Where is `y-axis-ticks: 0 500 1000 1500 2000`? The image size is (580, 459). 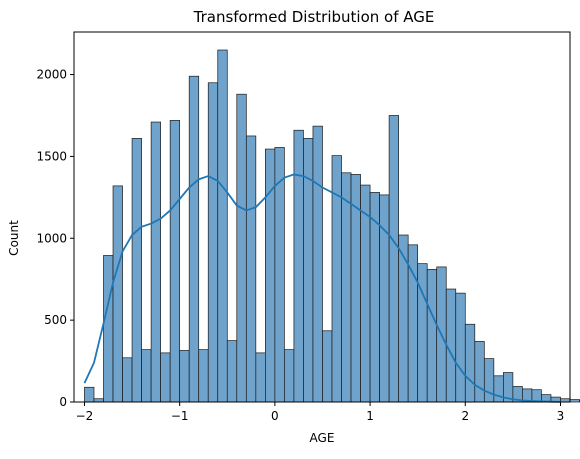 y-axis-ticks: 0 500 1000 1500 2000 is located at coordinates (55, 238).